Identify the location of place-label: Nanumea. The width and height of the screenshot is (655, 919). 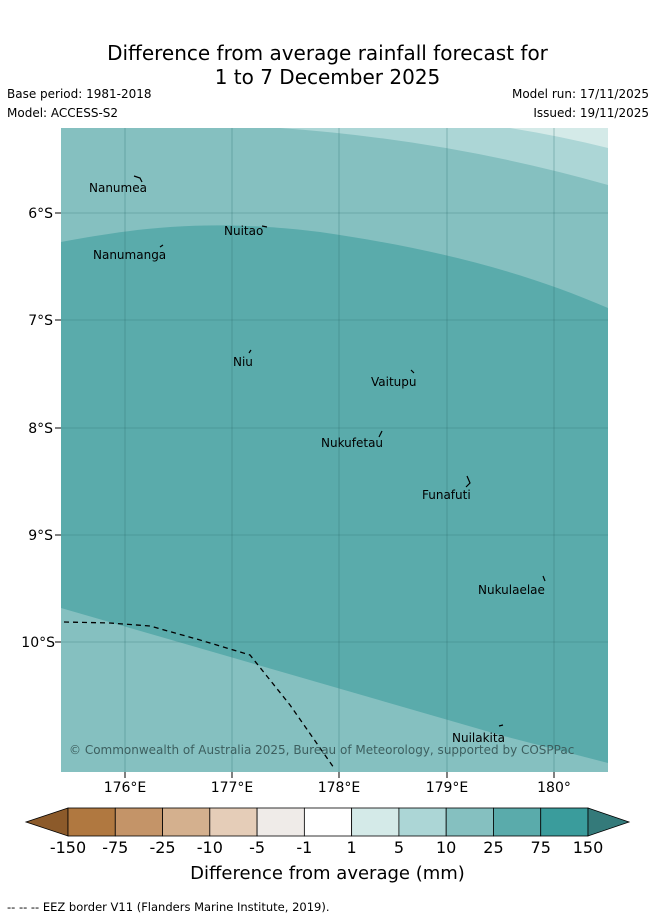
(118, 188).